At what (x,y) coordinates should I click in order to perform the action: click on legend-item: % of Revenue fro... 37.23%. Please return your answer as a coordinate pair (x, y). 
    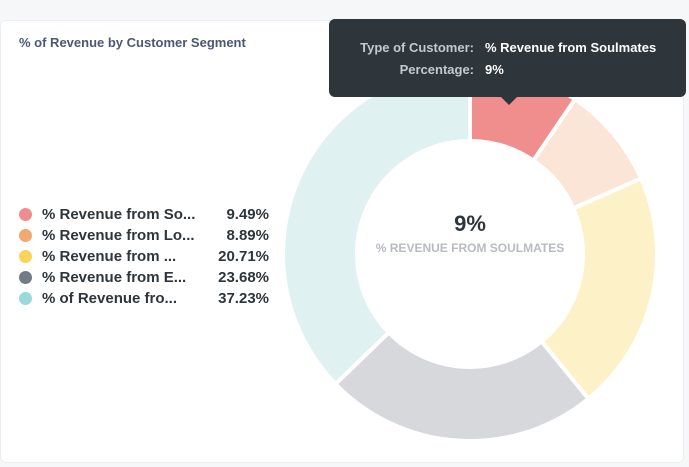
    Looking at the image, I should click on (144, 298).